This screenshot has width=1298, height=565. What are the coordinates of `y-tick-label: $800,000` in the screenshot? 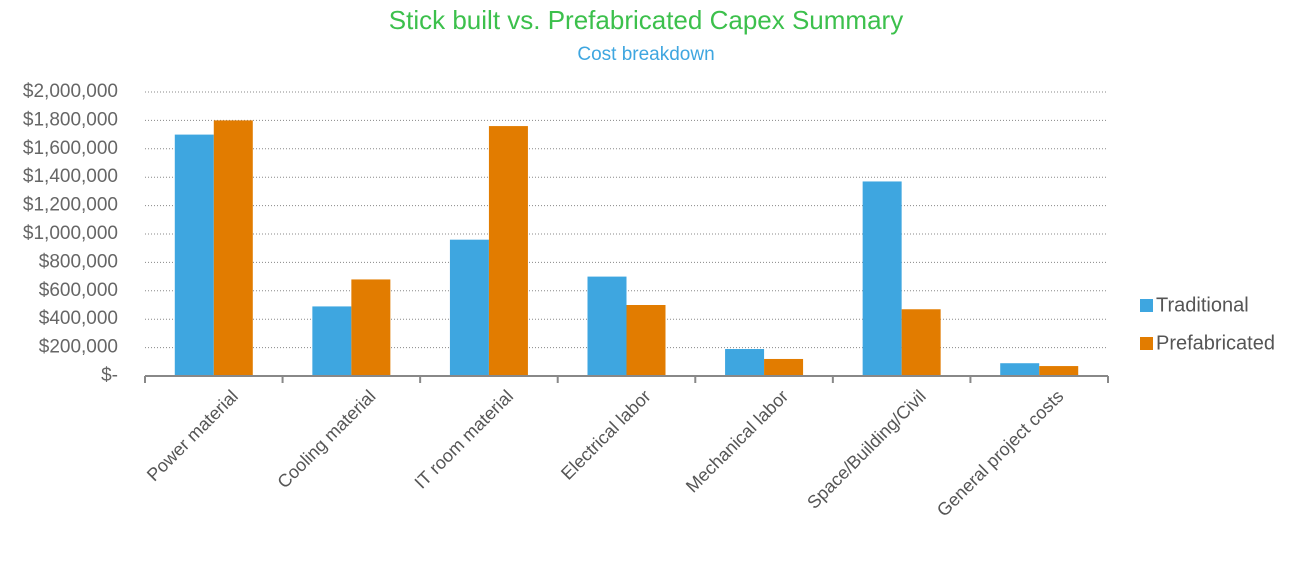 It's located at (78, 261).